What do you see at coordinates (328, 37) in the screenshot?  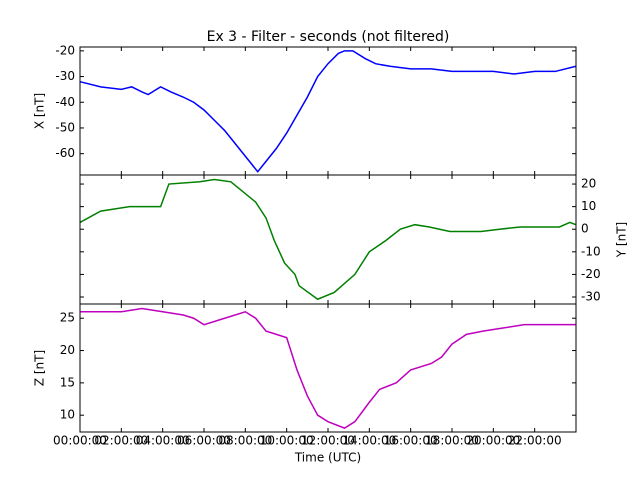 I see `chart-title: Ex 3 - Filter - seconds (not filtered)` at bounding box center [328, 37].